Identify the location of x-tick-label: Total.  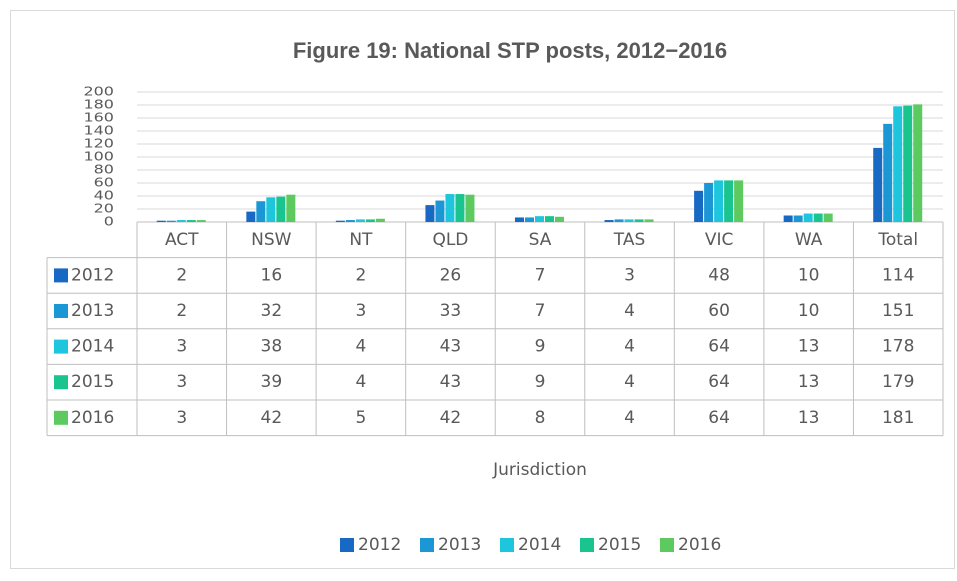
(897, 240).